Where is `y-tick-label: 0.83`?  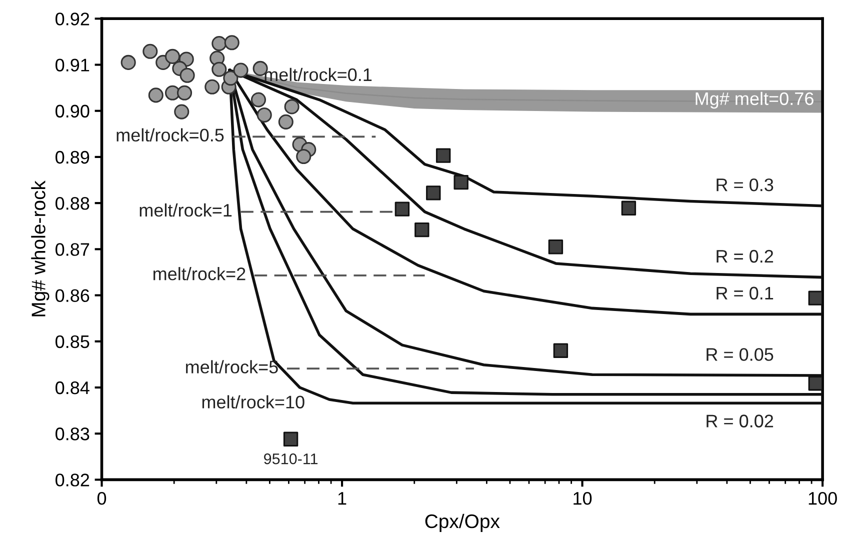 y-tick-label: 0.83 is located at coordinates (73, 434).